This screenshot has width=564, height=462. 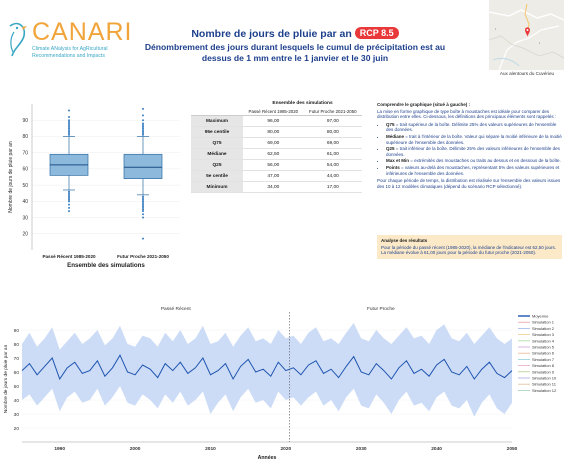 What do you see at coordinates (25, 137) in the screenshot?
I see `y-tick-label: 80` at bounding box center [25, 137].